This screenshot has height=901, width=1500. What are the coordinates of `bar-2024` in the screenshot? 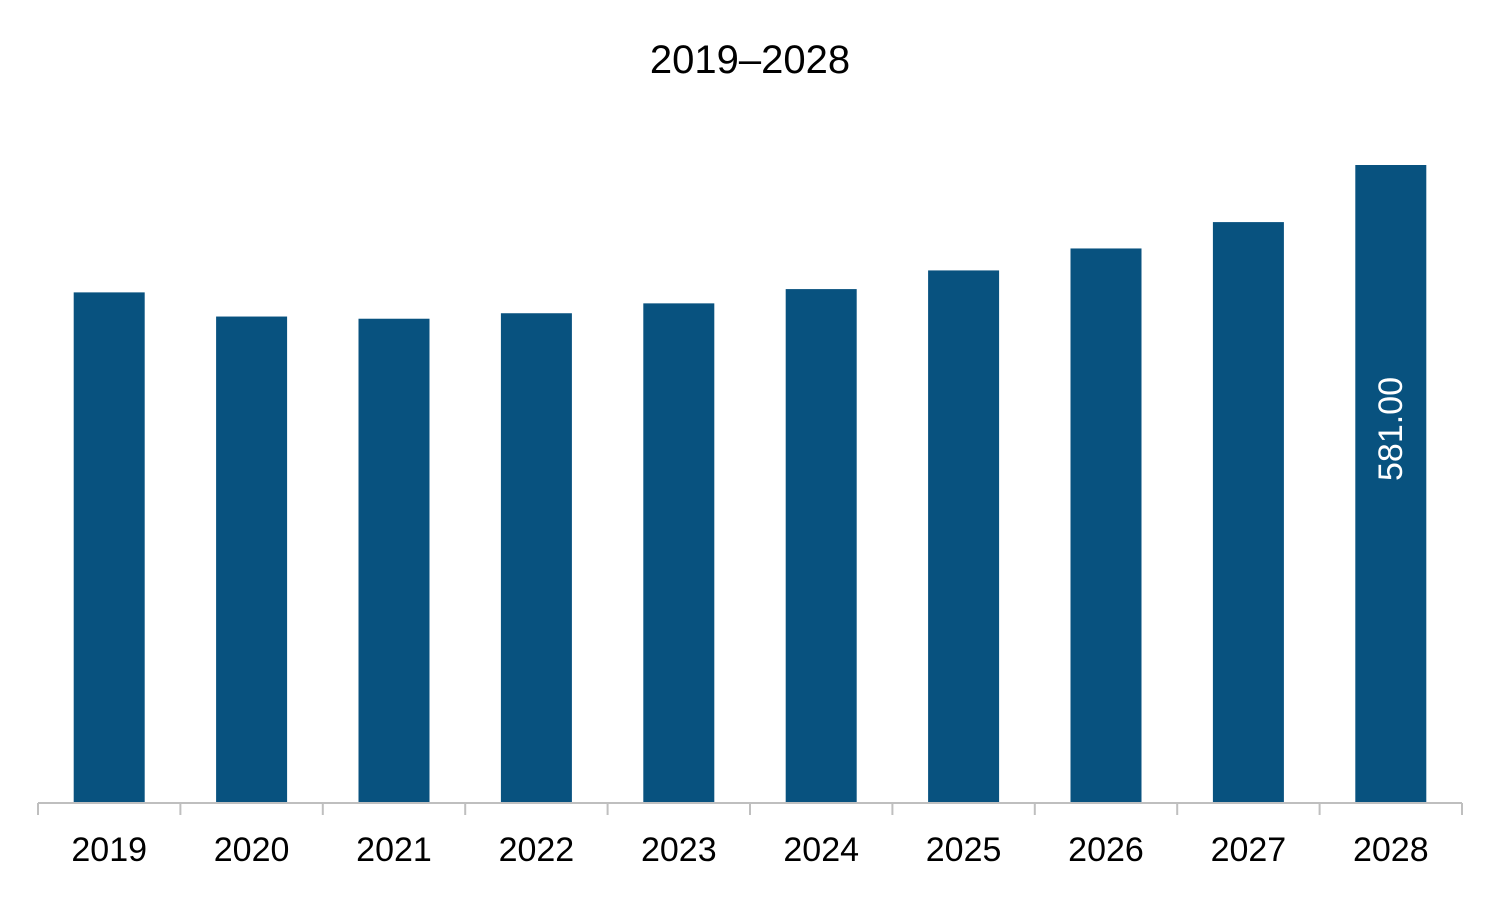 It's located at (821, 546).